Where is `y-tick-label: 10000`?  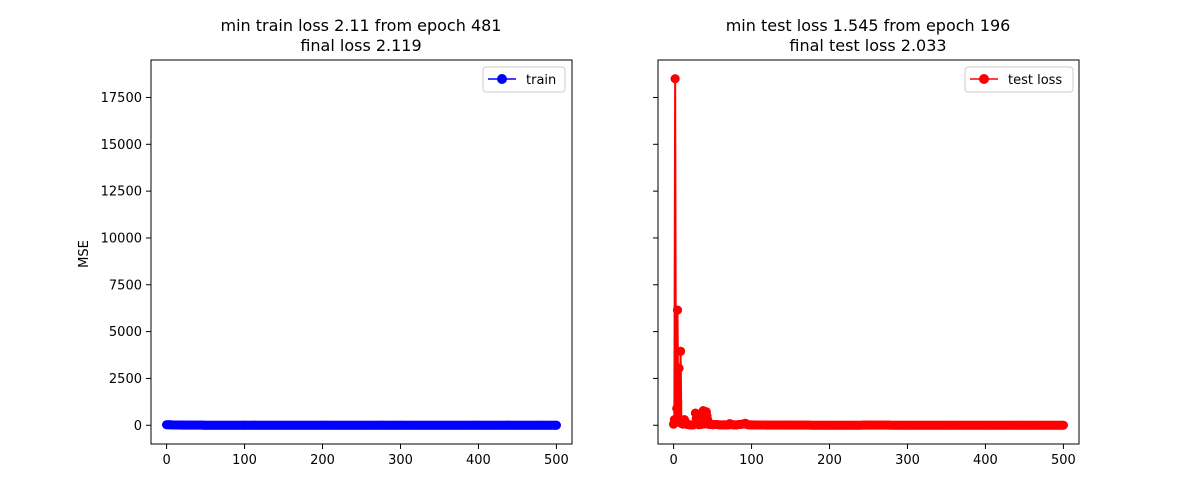 y-tick-label: 10000 is located at coordinates (121, 238).